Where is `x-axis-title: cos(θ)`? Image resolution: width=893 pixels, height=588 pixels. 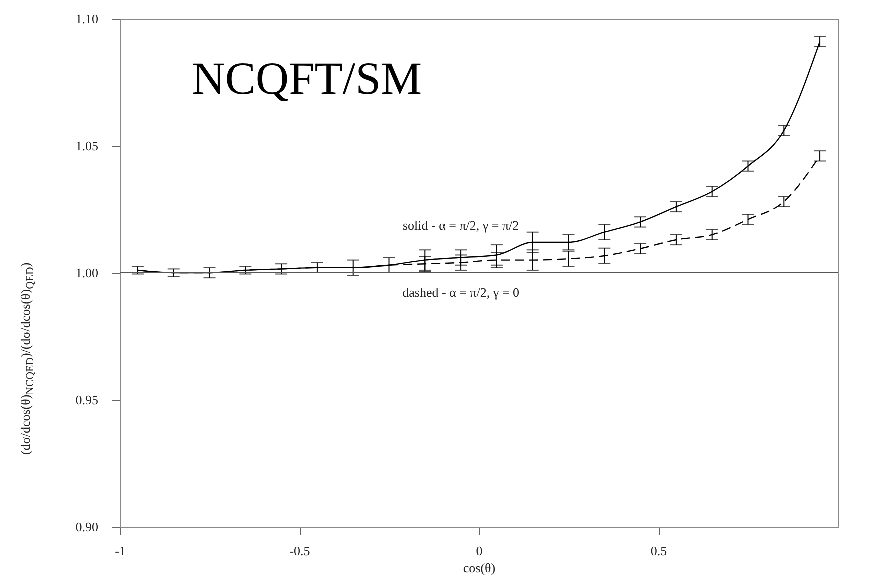 x-axis-title: cos(θ) is located at coordinates (479, 568).